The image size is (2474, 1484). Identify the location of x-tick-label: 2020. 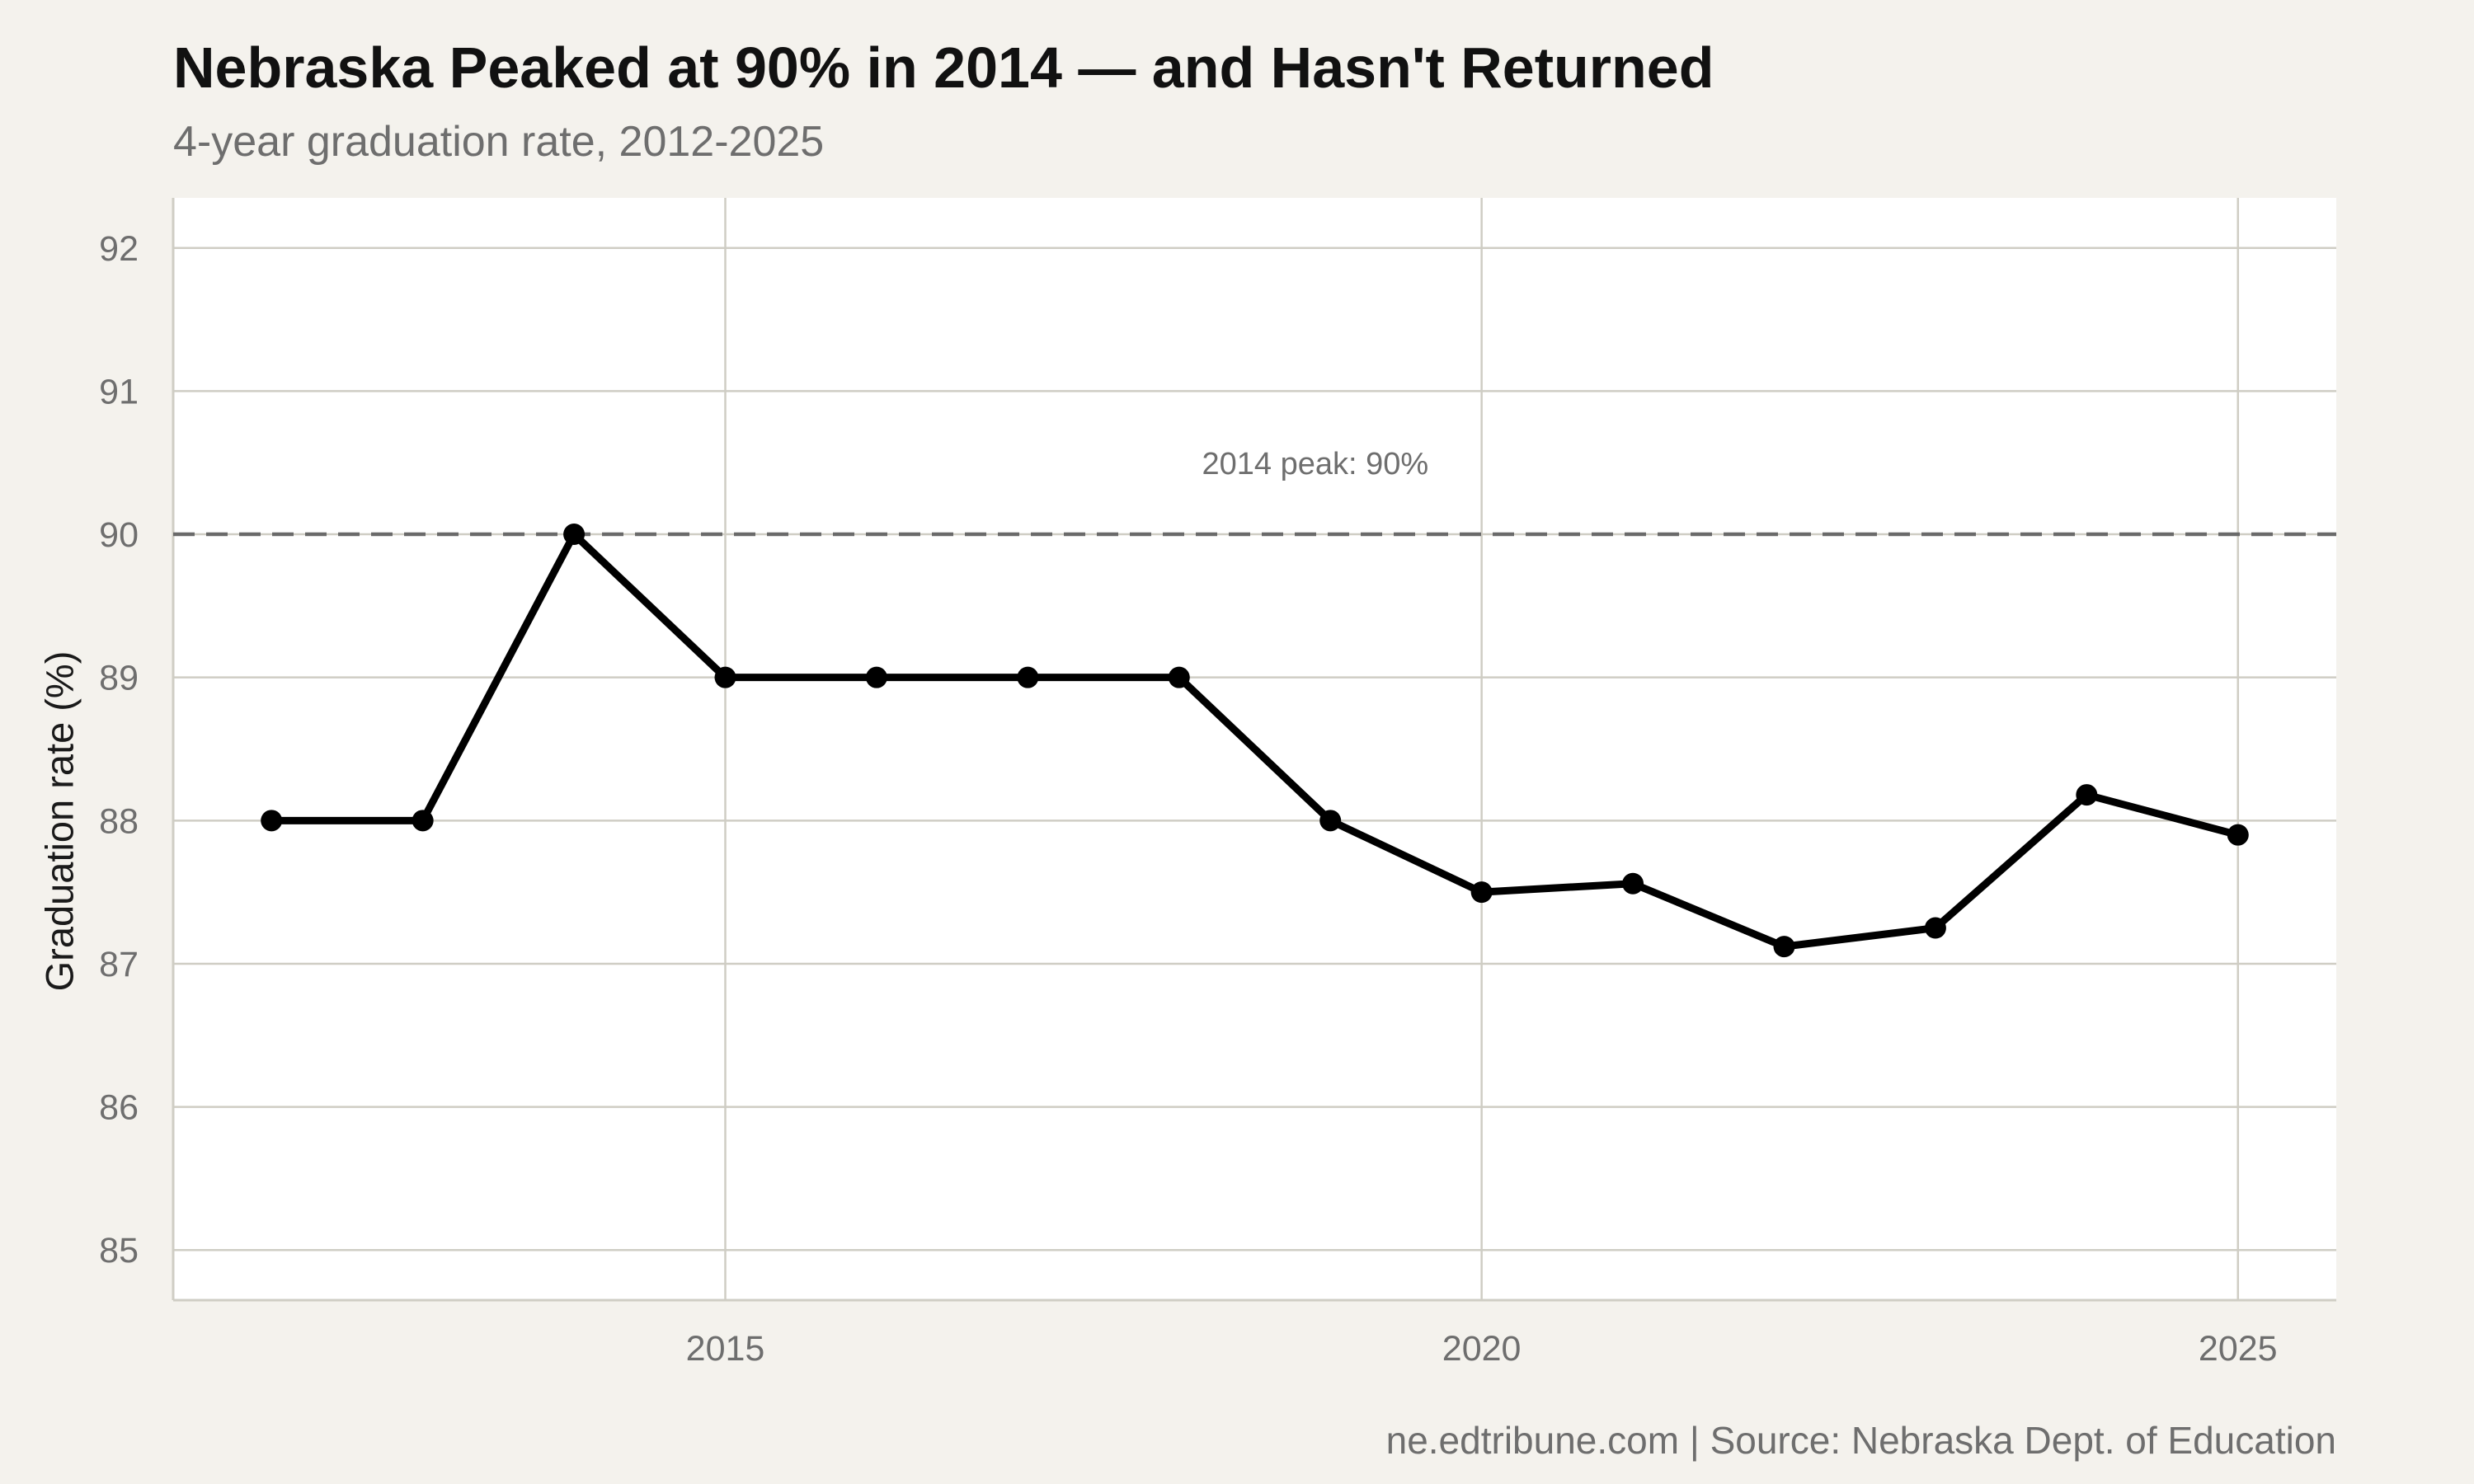
(1482, 1349).